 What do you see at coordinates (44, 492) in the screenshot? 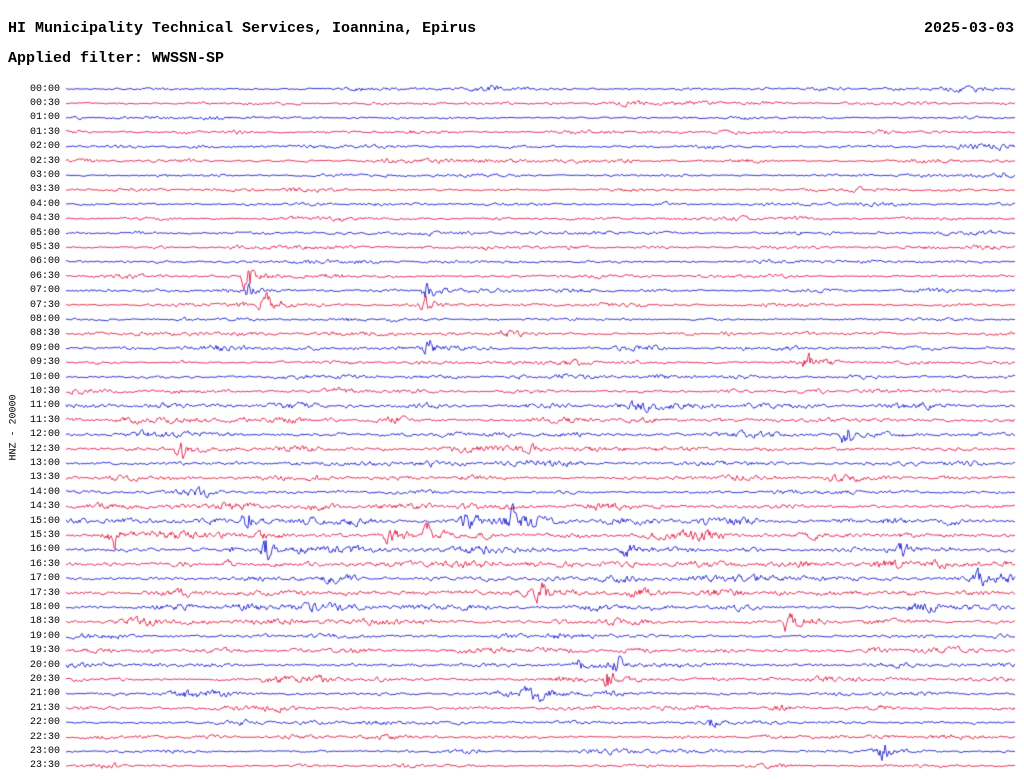
I see `time-label: 14:00` at bounding box center [44, 492].